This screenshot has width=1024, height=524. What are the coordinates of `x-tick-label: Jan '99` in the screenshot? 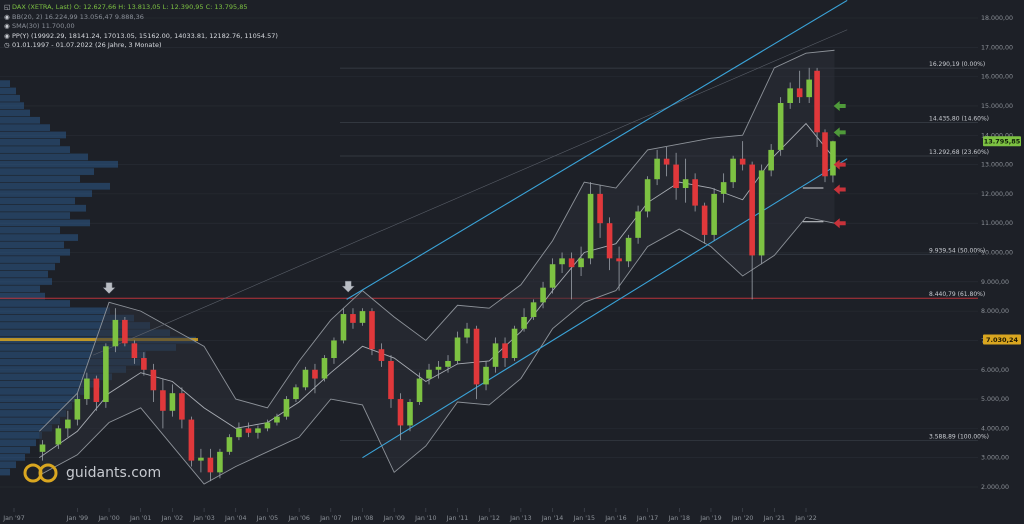 It's located at (77, 518).